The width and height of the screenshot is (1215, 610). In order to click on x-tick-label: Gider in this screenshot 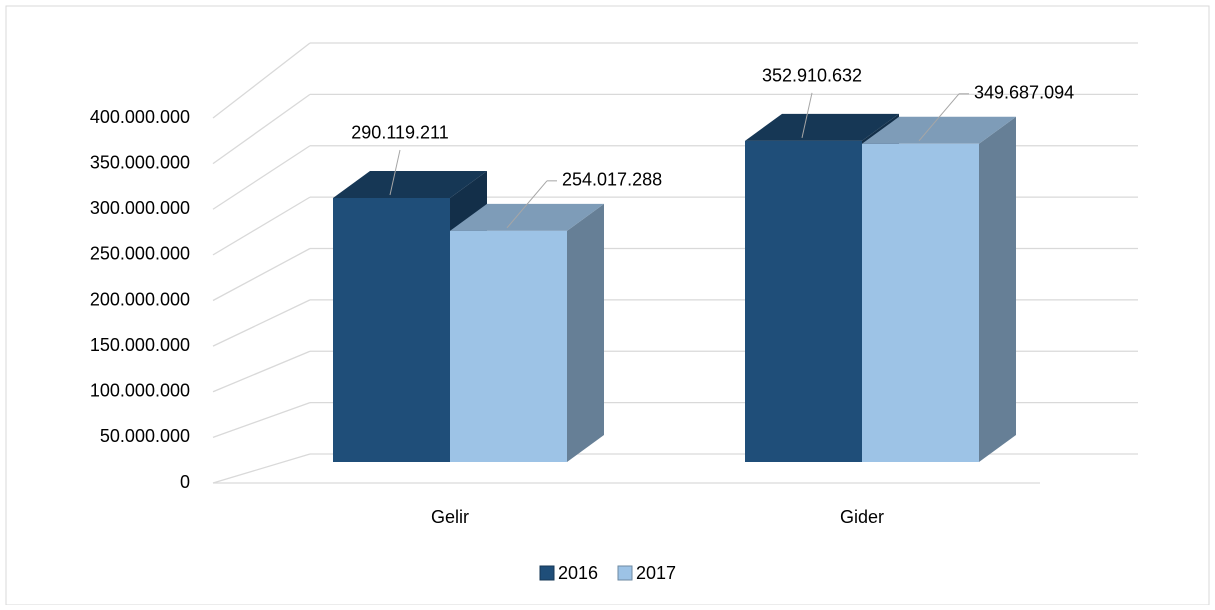, I will do `click(862, 517)`.